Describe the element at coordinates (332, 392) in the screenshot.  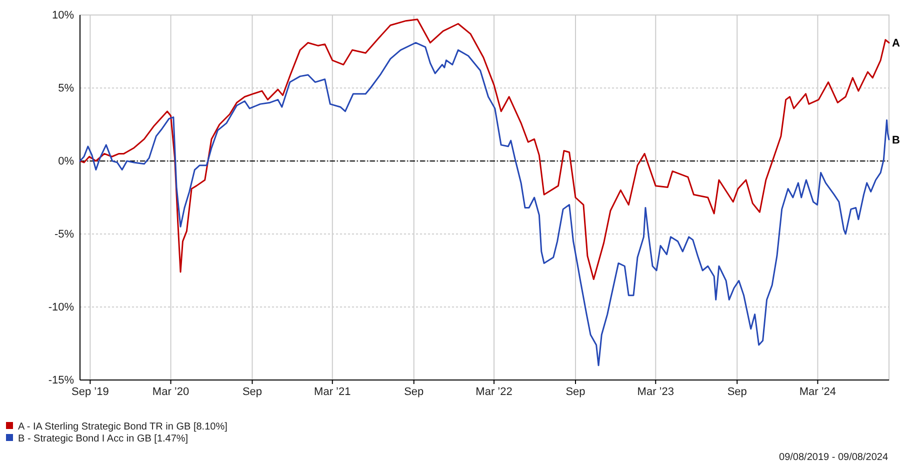
I see `x-tick-label: Mar ’21` at that location.